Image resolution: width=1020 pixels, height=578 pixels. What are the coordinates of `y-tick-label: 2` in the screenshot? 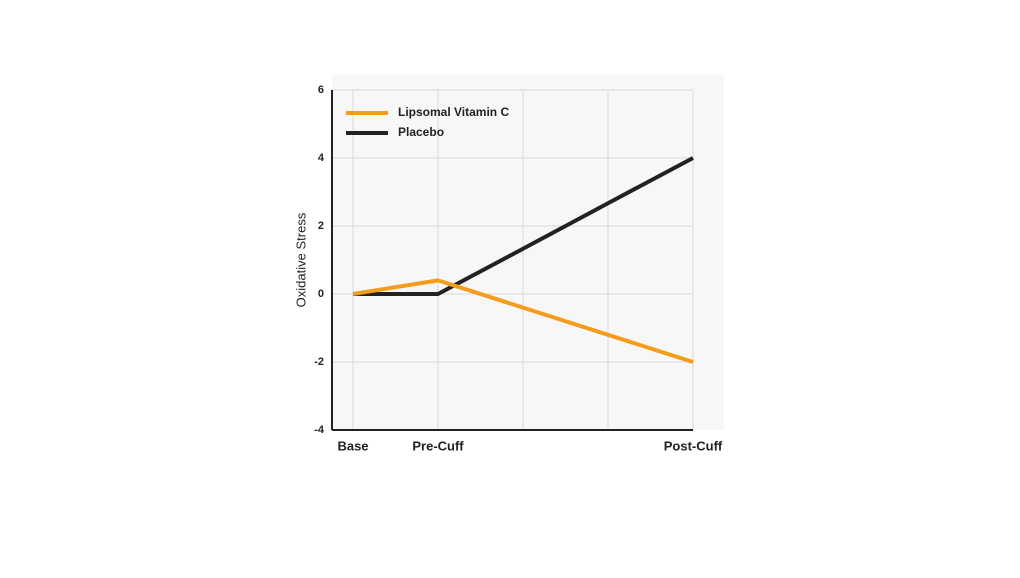 It's located at (321, 226).